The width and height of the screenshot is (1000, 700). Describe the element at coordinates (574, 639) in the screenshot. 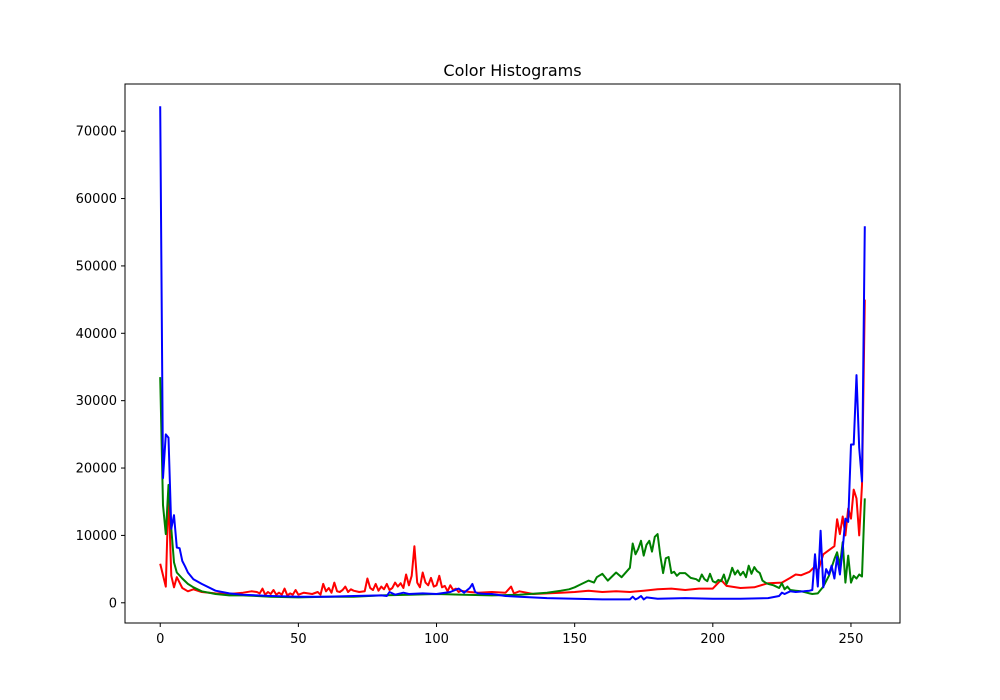

I see `x-tick-label-3: 150` at that location.